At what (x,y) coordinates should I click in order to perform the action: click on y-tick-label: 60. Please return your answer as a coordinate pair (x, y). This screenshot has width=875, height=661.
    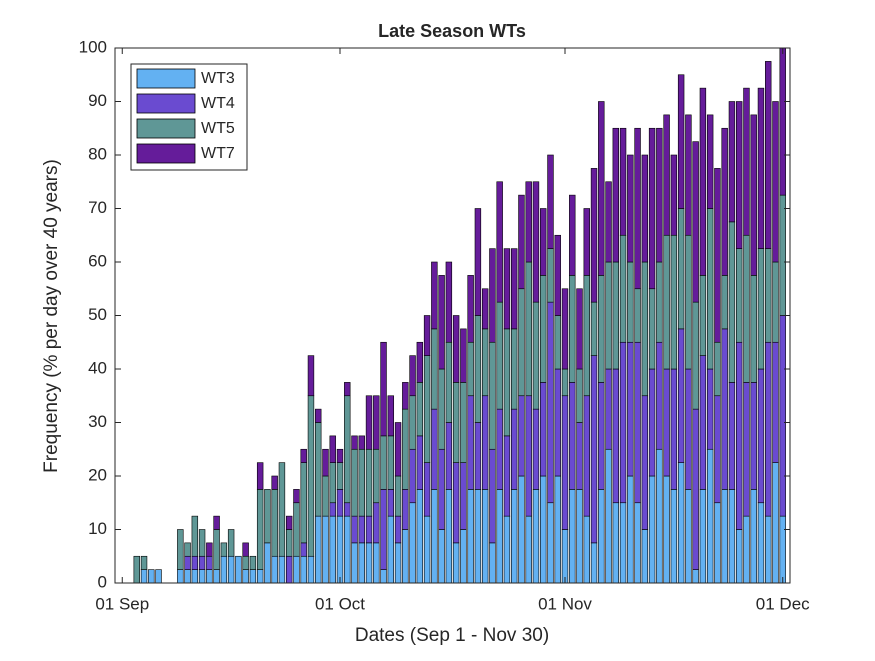
    Looking at the image, I should click on (97, 260).